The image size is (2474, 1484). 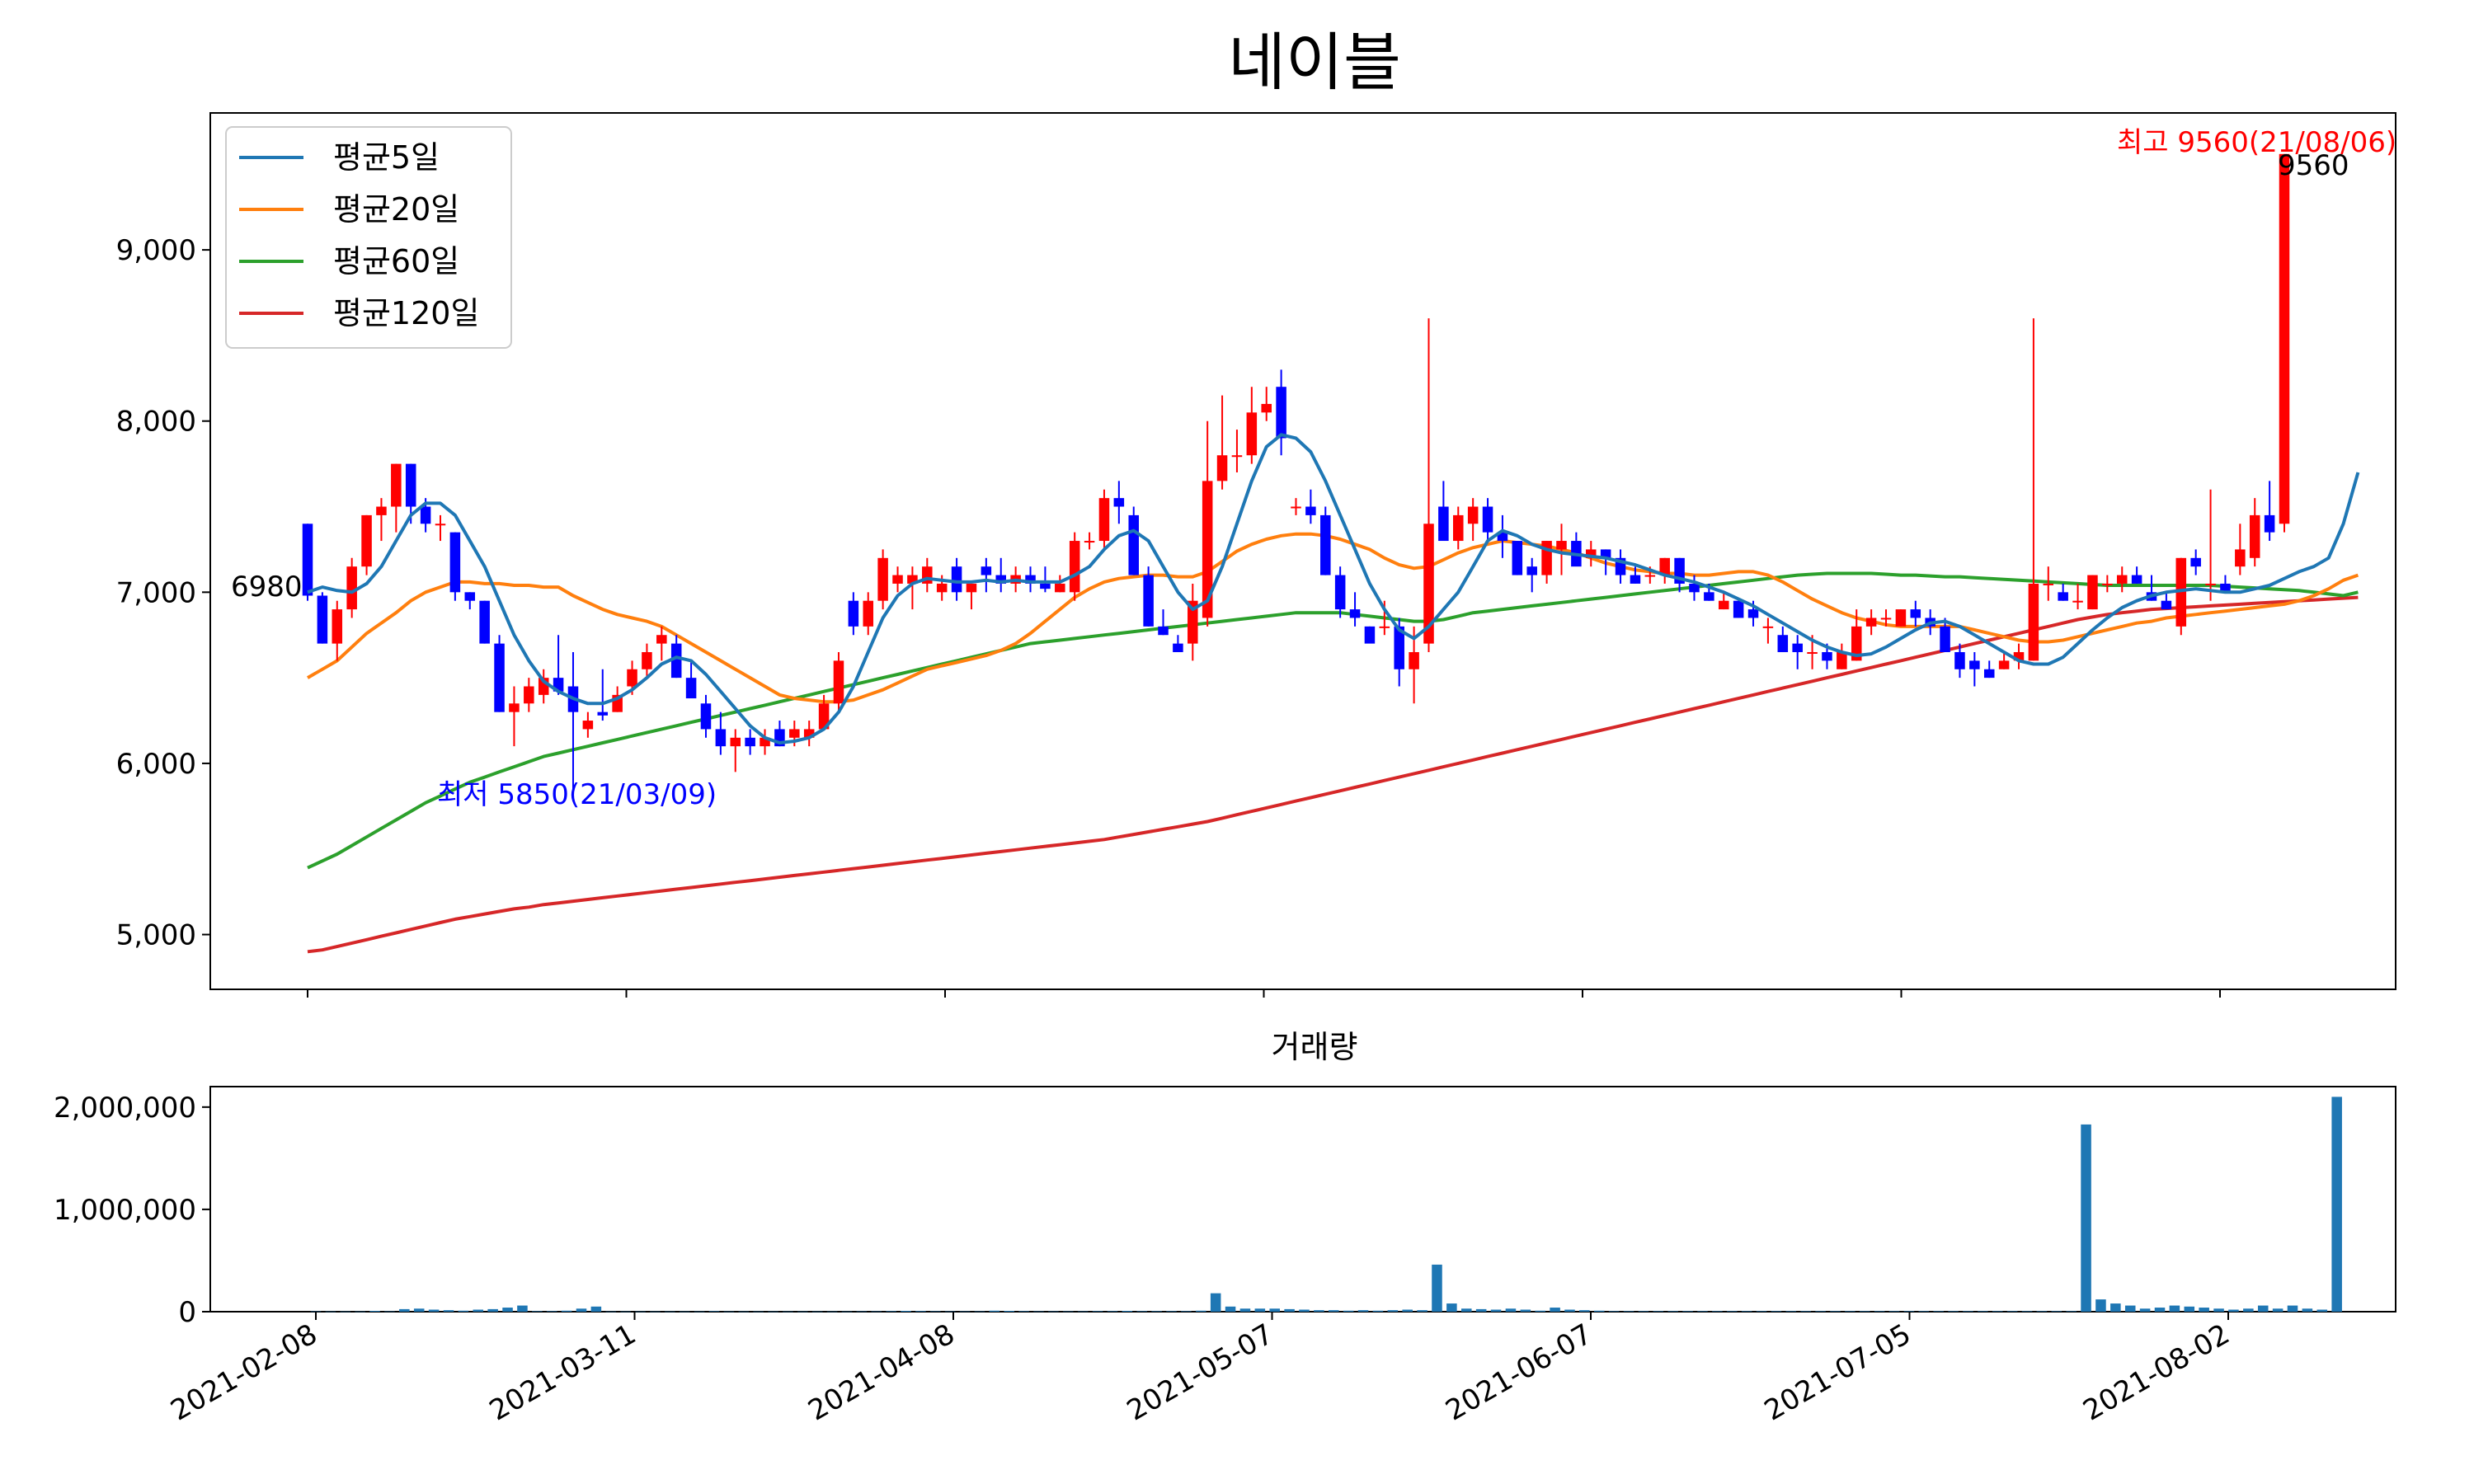 What do you see at coordinates (1326, 1205) in the screenshot?
I see `volume-bars` at bounding box center [1326, 1205].